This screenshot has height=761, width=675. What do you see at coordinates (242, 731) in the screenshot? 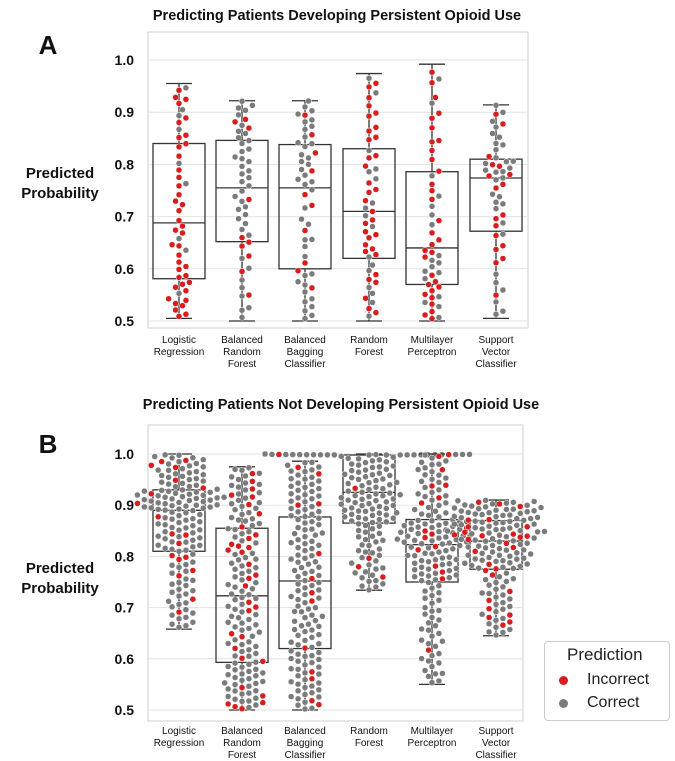
I see `category-label: Balanced` at bounding box center [242, 731].